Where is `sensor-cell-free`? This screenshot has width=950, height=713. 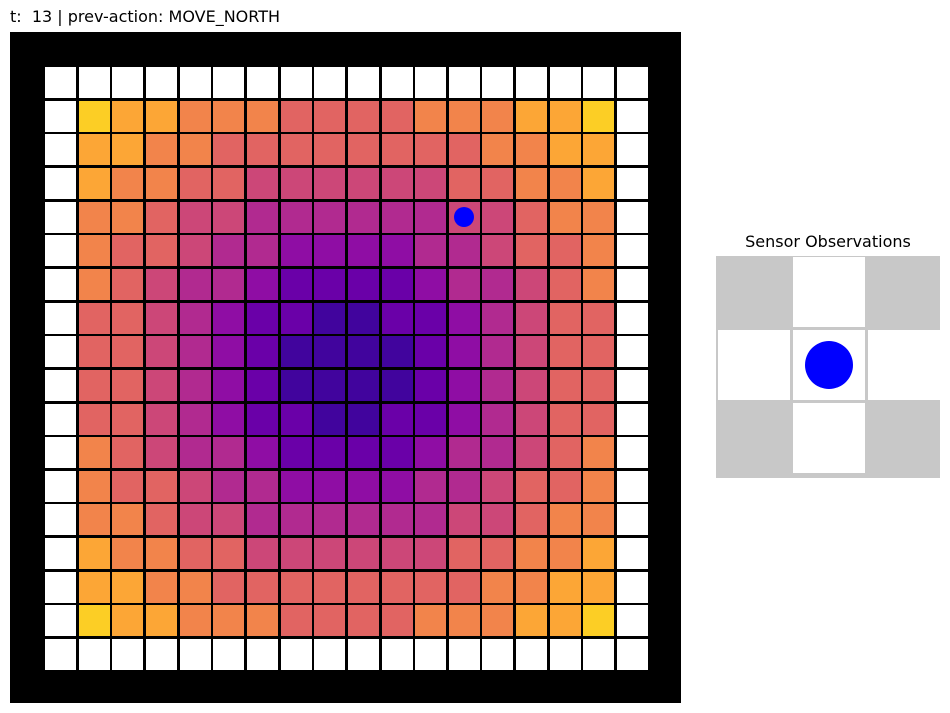 sensor-cell-free is located at coordinates (754, 365).